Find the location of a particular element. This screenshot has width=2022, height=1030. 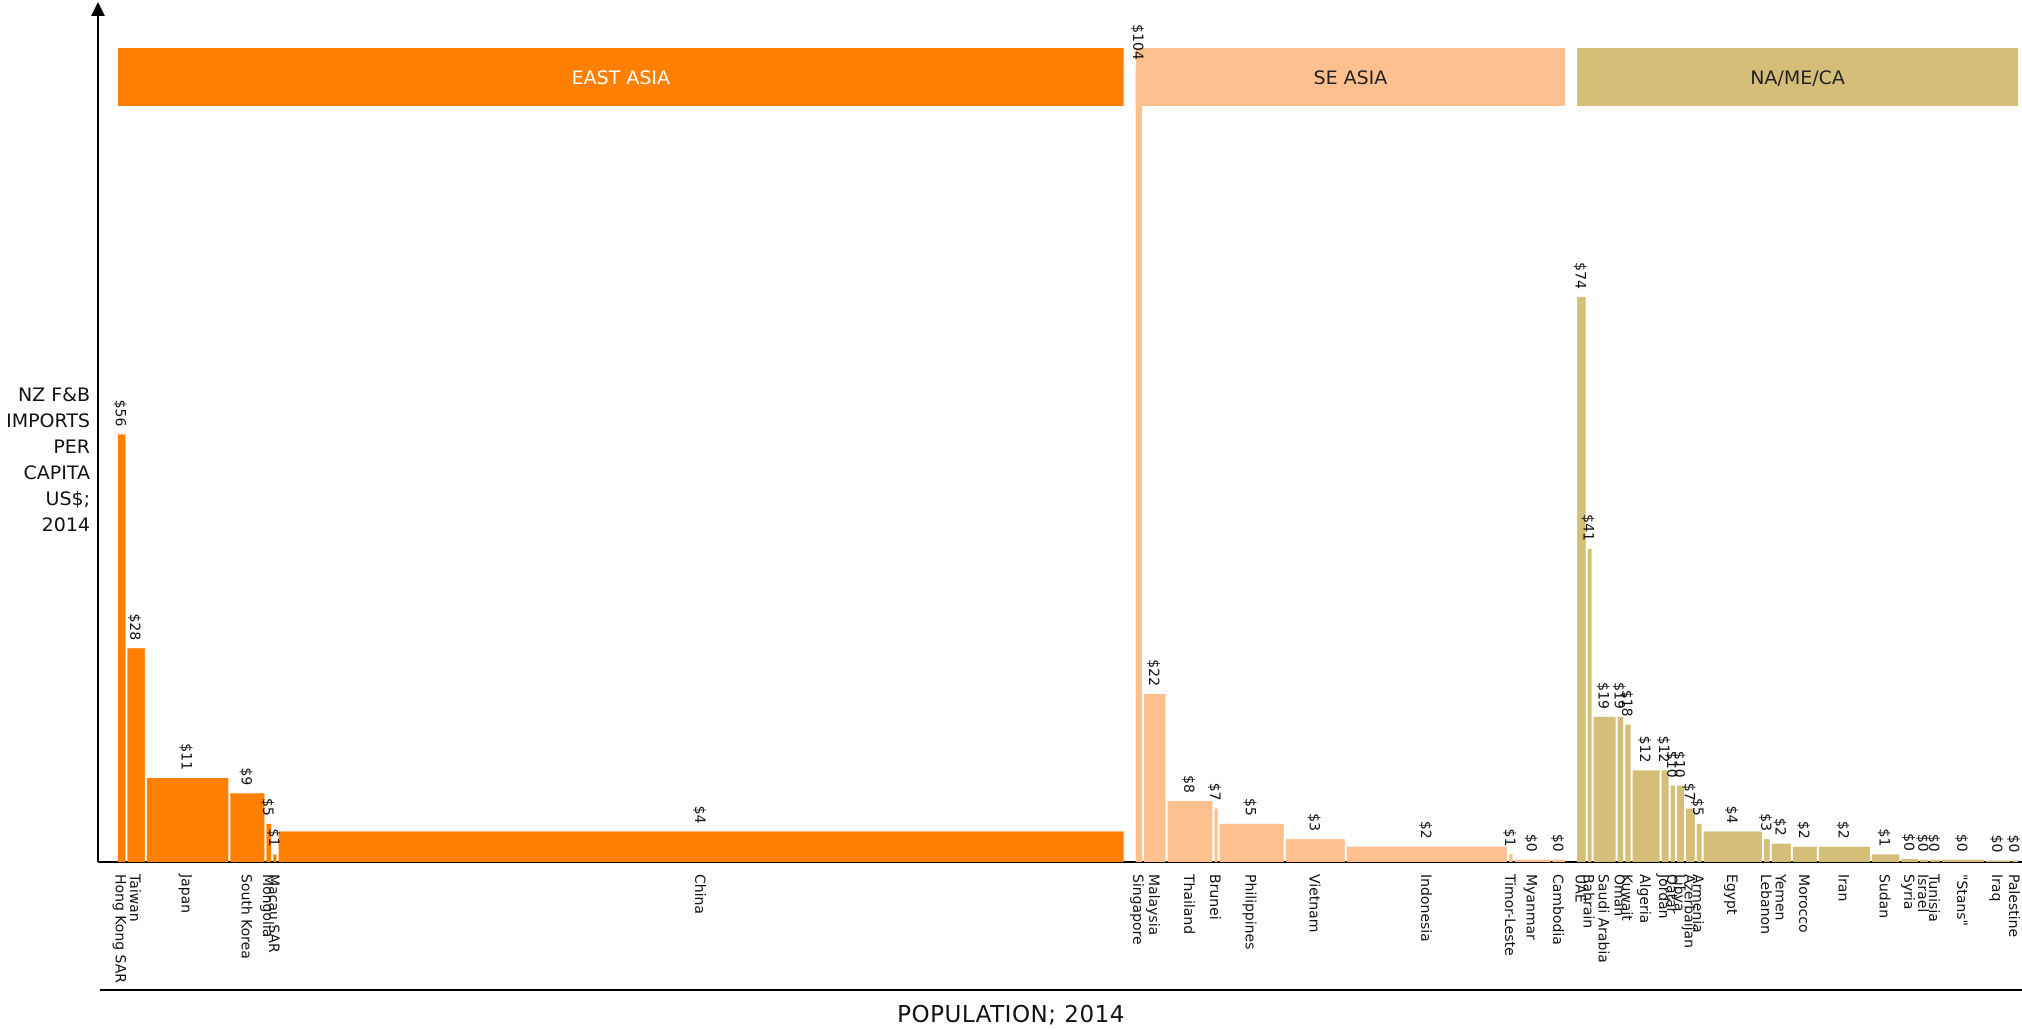

value-label: $1 is located at coordinates (273, 838).